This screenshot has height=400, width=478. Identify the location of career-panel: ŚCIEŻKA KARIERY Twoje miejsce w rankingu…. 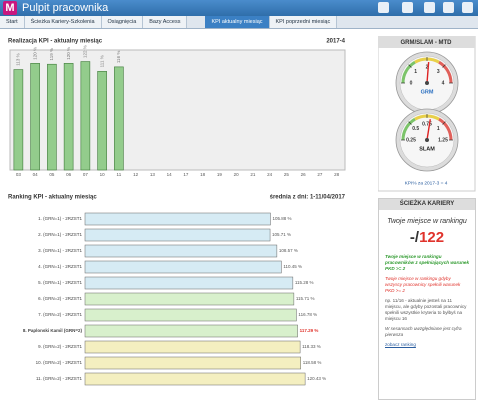
(427, 299).